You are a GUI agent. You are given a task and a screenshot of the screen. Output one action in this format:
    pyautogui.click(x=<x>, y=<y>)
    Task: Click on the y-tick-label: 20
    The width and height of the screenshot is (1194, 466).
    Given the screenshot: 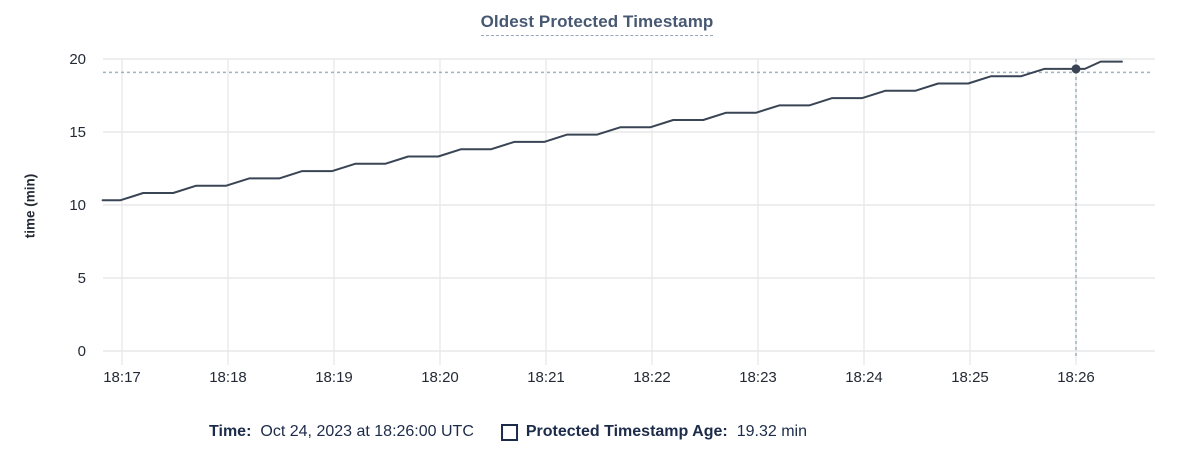 What is the action you would take?
    pyautogui.click(x=77, y=59)
    